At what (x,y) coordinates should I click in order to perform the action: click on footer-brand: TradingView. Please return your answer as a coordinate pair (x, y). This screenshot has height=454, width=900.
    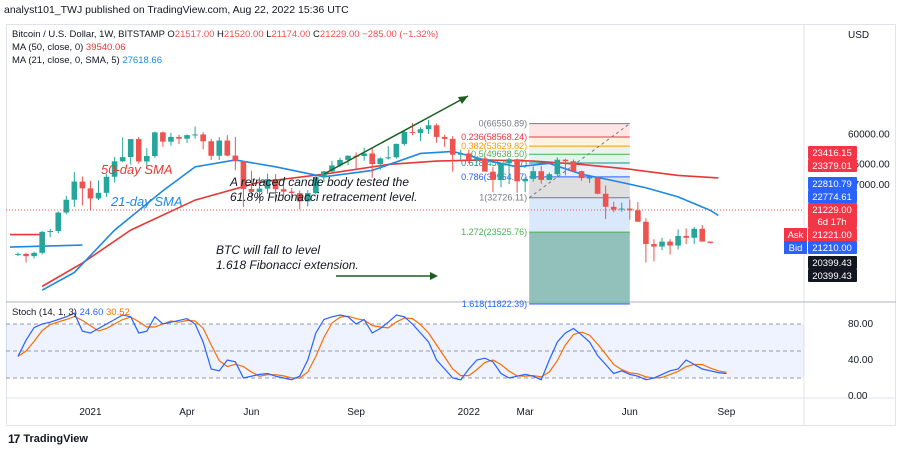
    Looking at the image, I should click on (55, 439).